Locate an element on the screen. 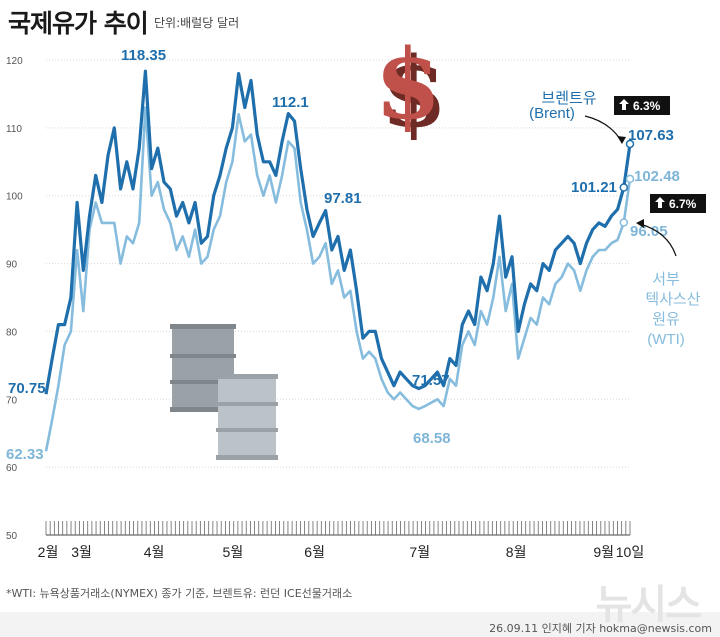 This screenshot has height=637, width=720. brent-prev-point is located at coordinates (624, 187).